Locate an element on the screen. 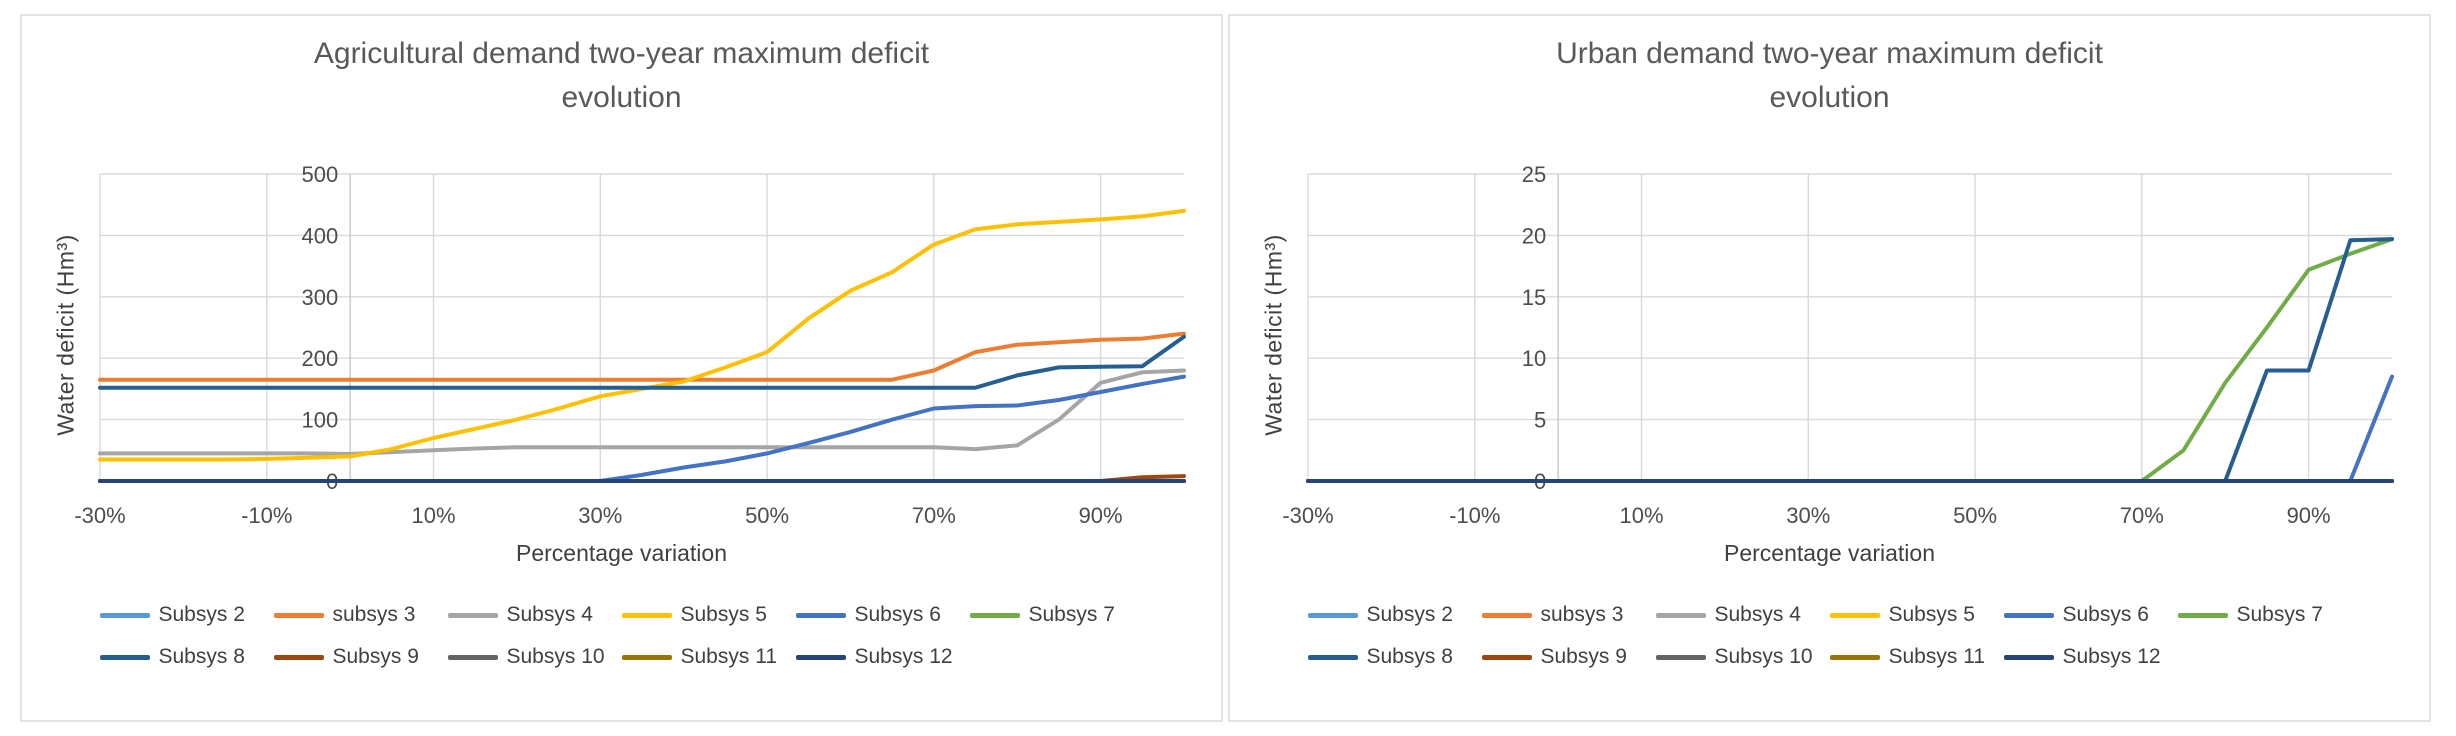  legend-label: Subsys 8 is located at coordinates (1409, 656).